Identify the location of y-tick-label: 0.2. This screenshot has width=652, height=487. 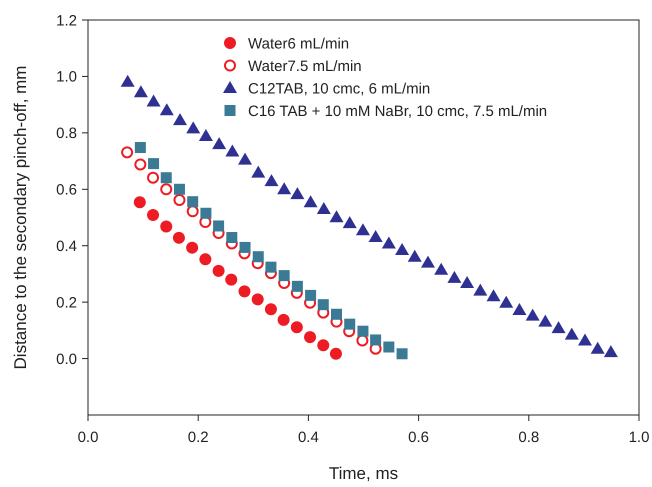
(66, 303).